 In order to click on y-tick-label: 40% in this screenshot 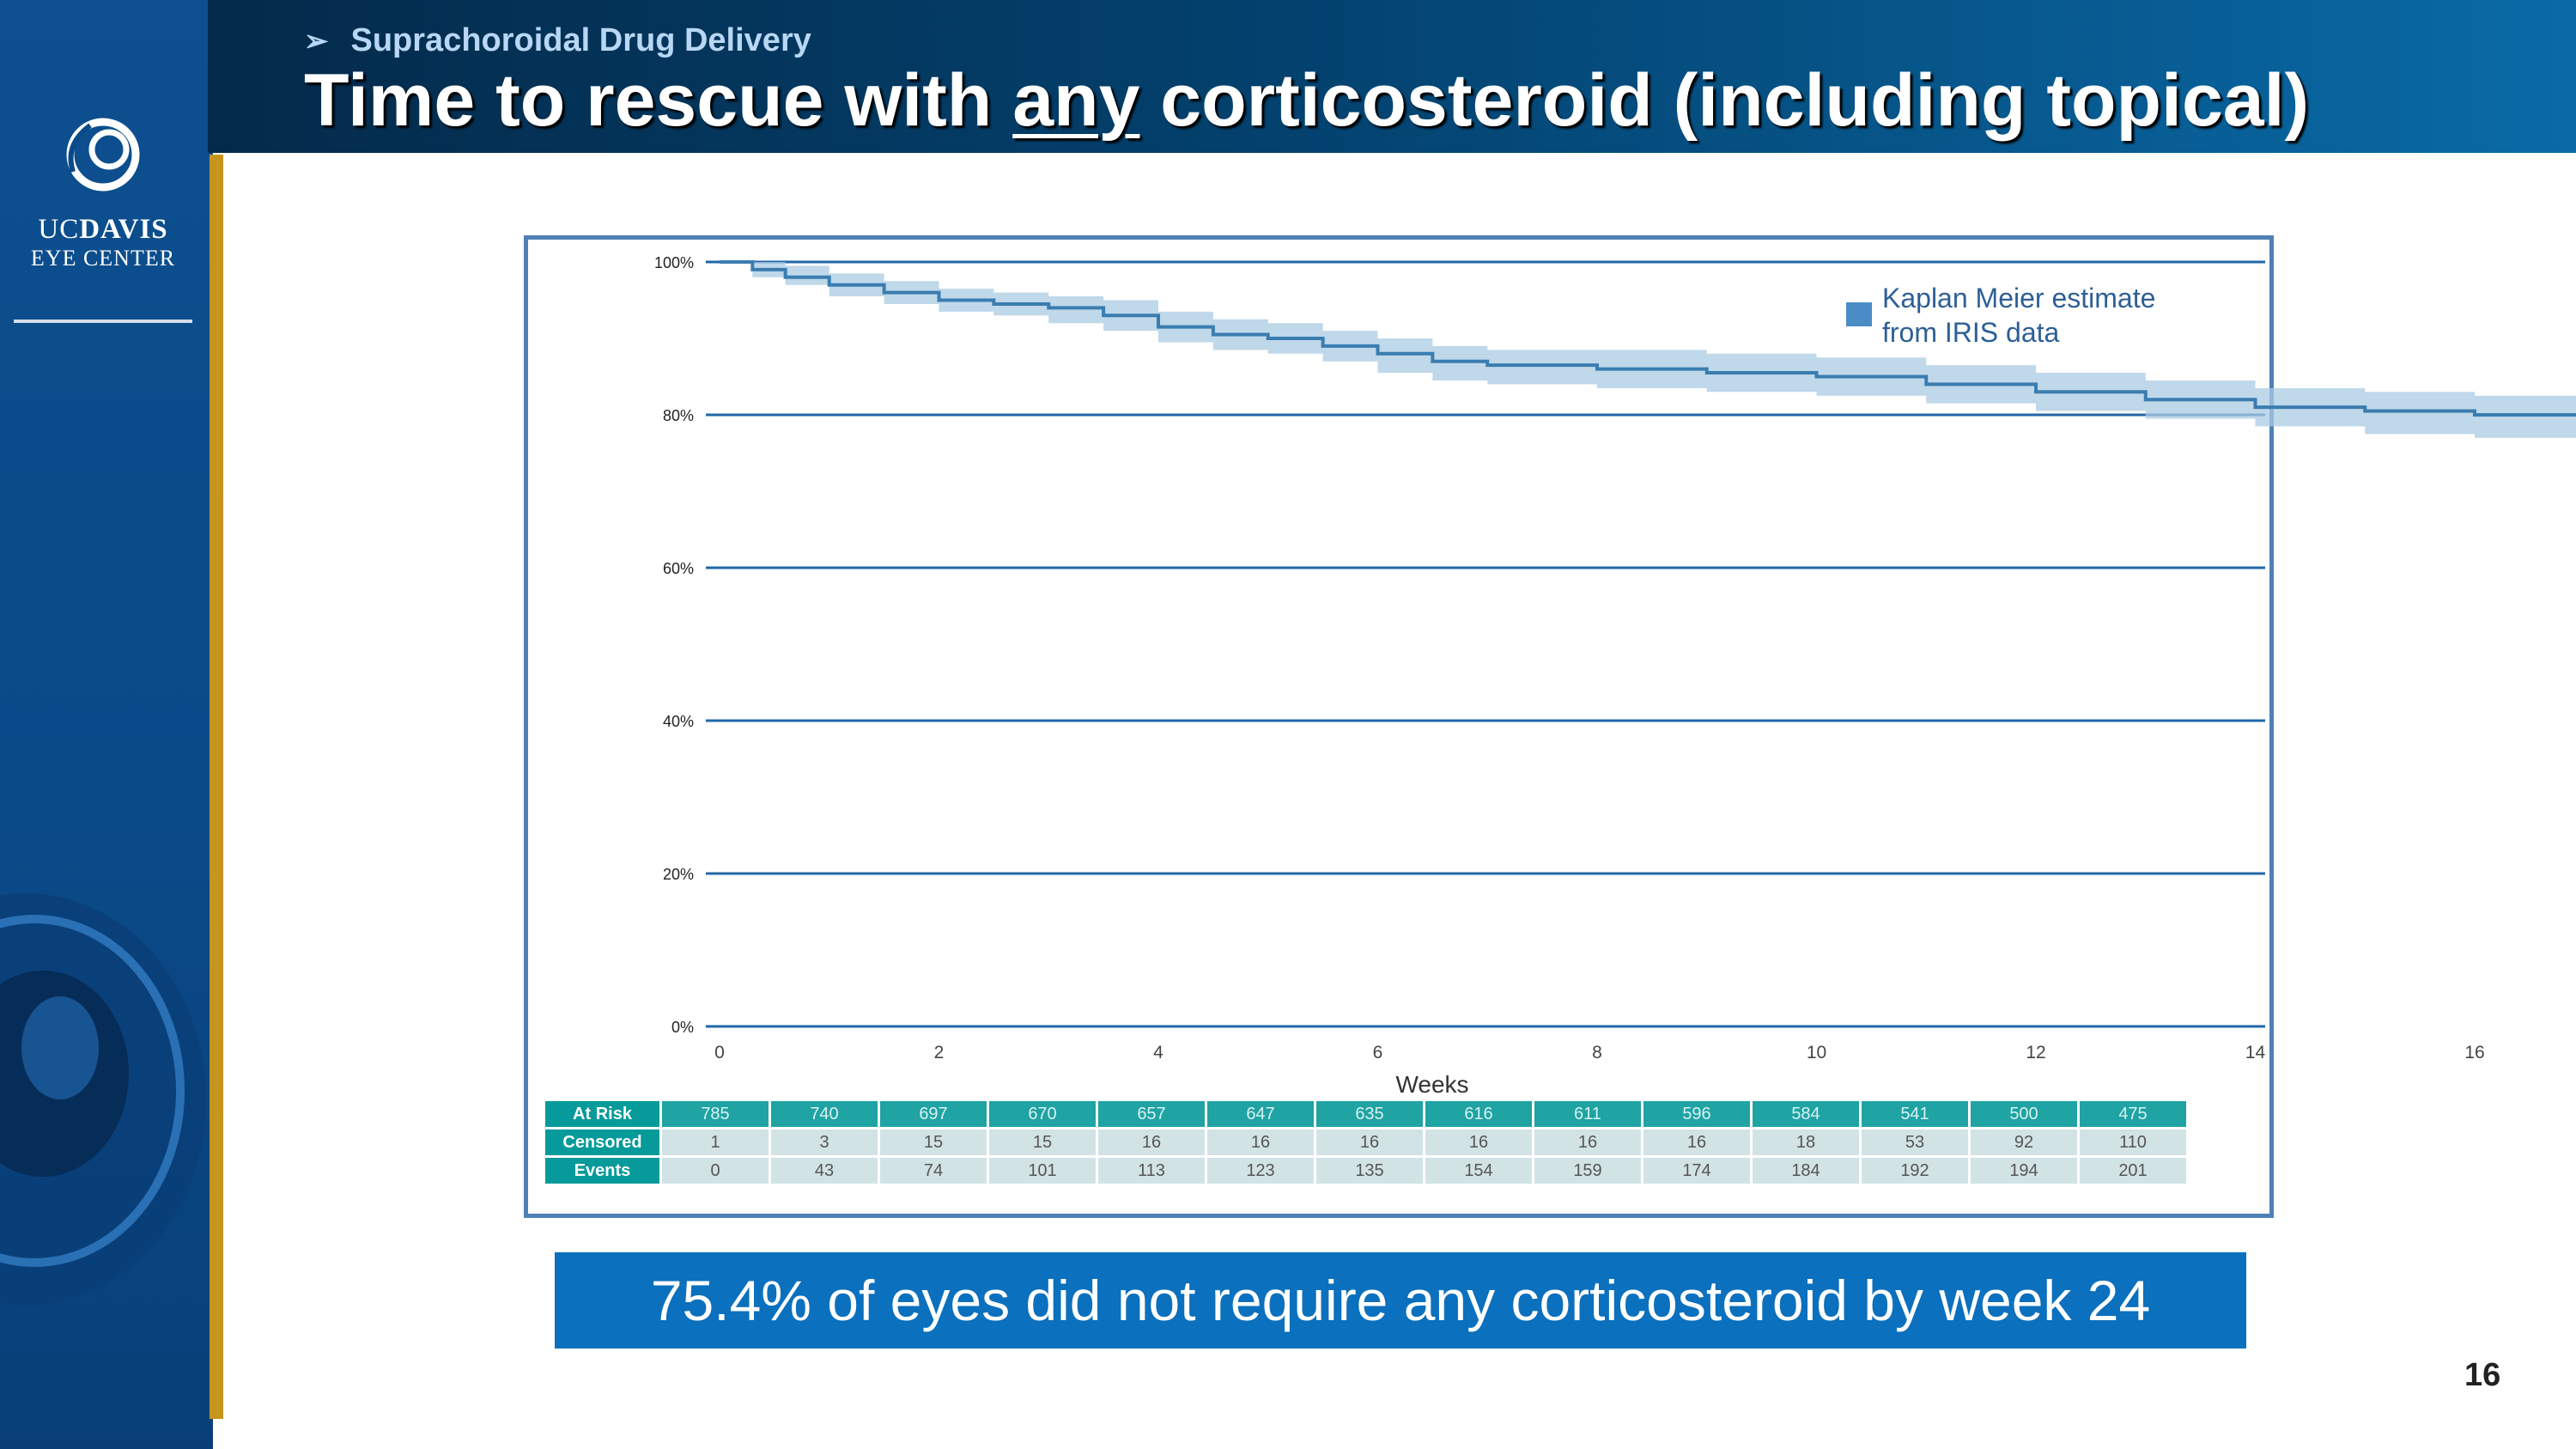, I will do `click(678, 721)`.